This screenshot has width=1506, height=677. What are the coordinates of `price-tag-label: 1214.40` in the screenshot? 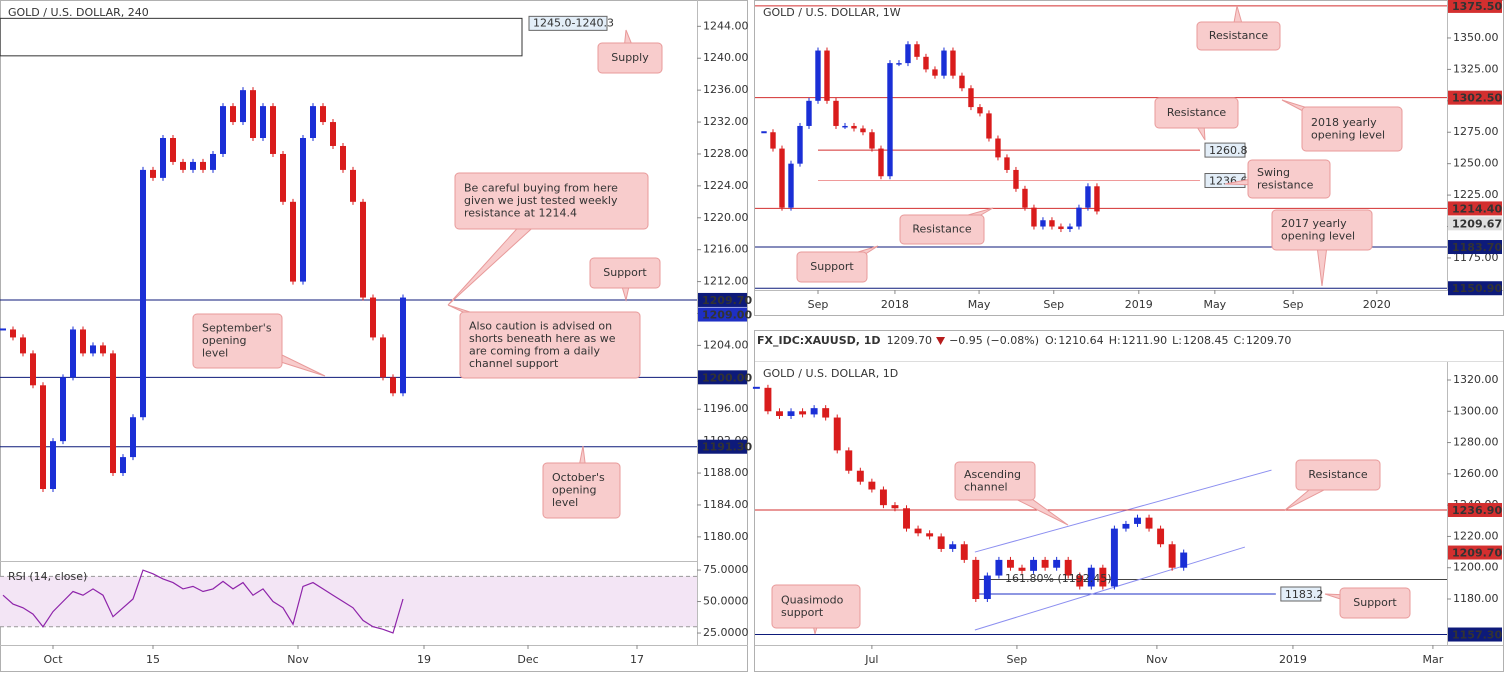 It's located at (1477, 208).